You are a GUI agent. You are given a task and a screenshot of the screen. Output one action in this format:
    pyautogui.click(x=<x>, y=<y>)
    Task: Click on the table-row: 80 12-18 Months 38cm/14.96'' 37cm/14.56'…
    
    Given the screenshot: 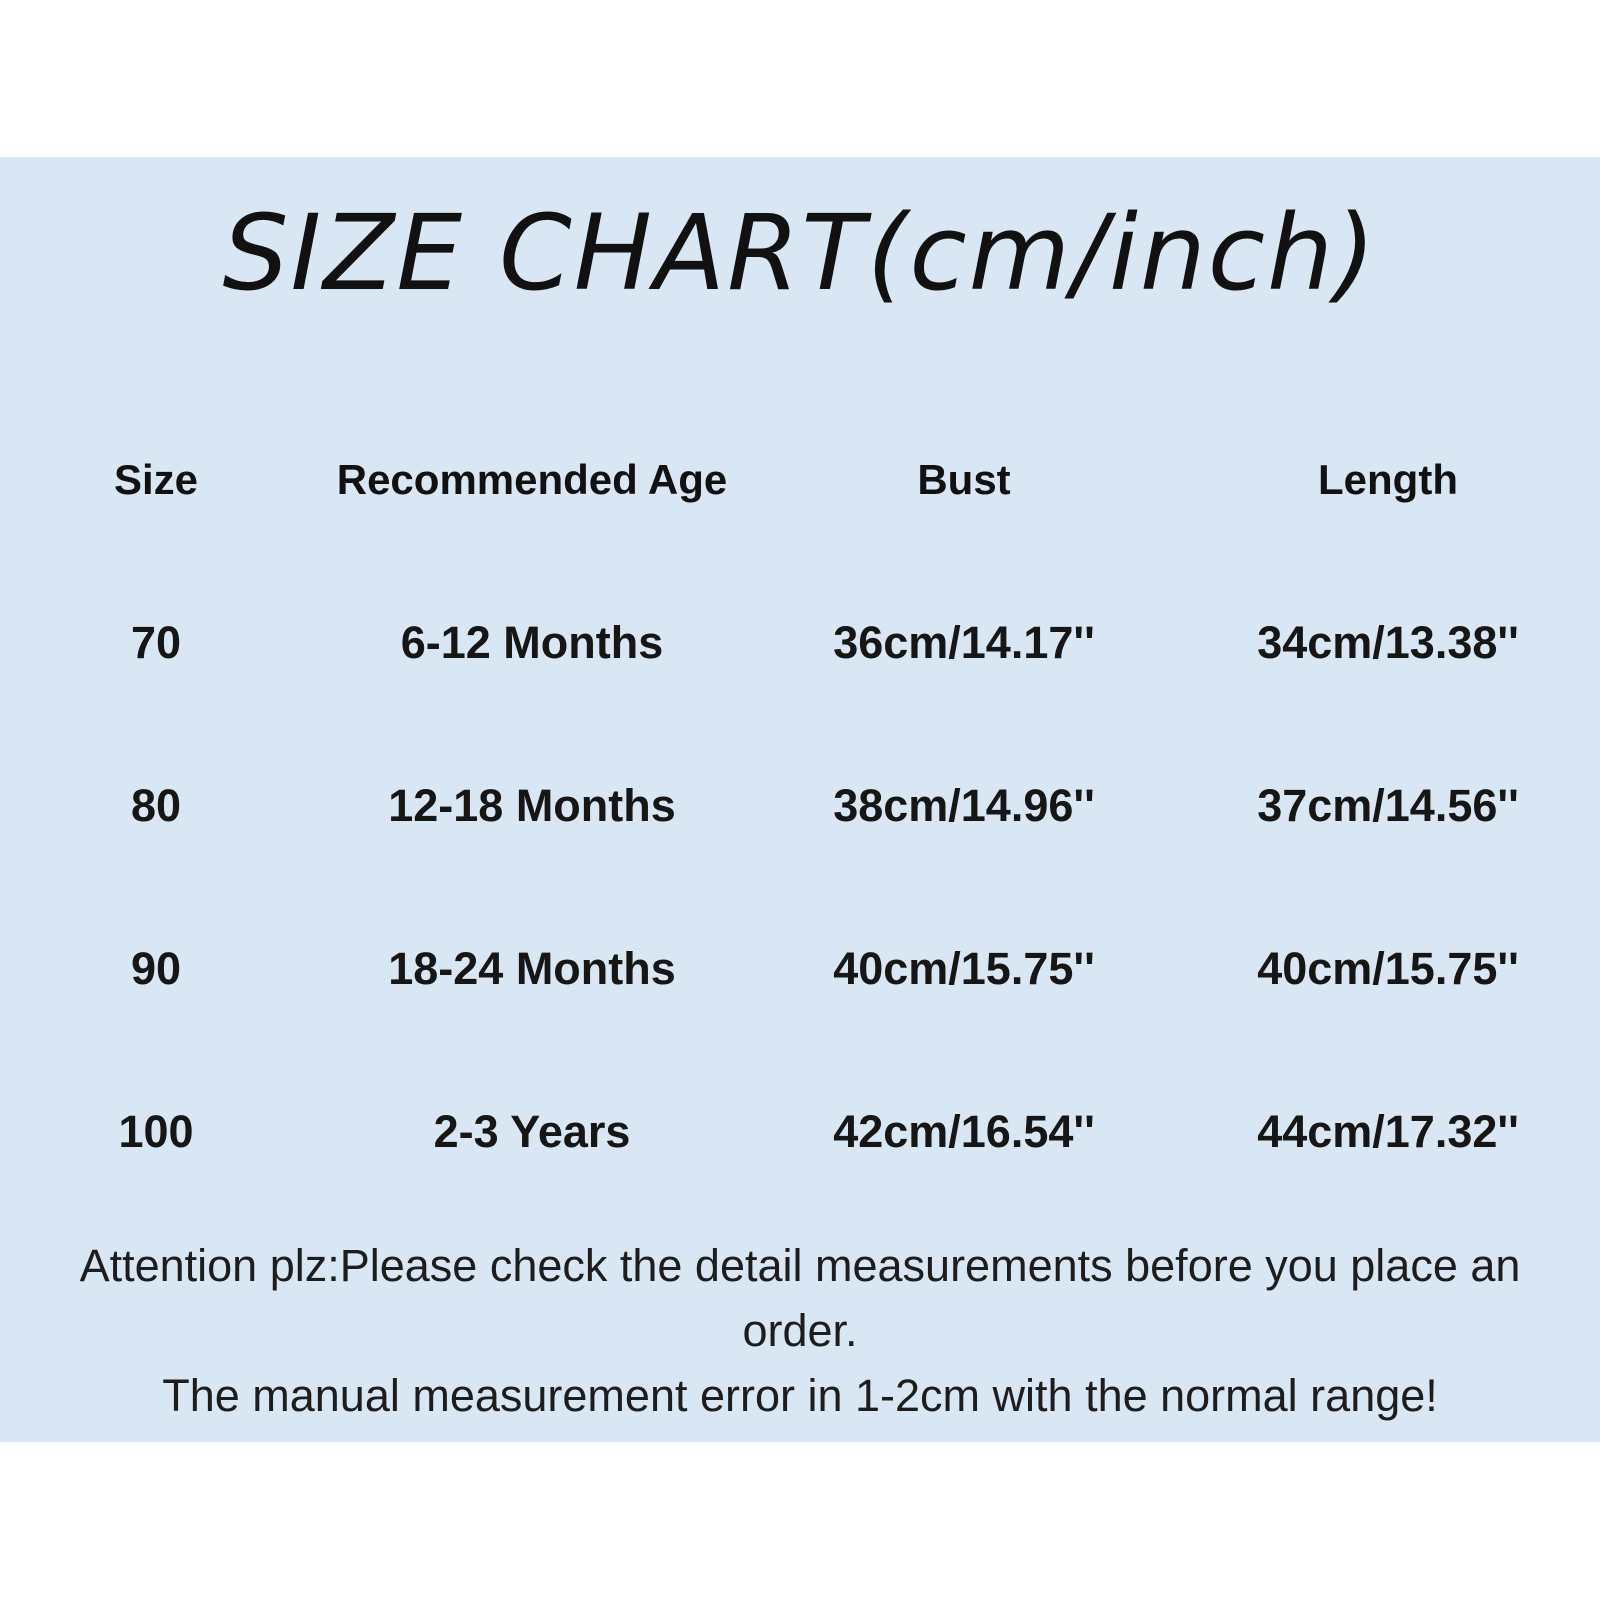 What is the action you would take?
    pyautogui.click(x=800, y=805)
    